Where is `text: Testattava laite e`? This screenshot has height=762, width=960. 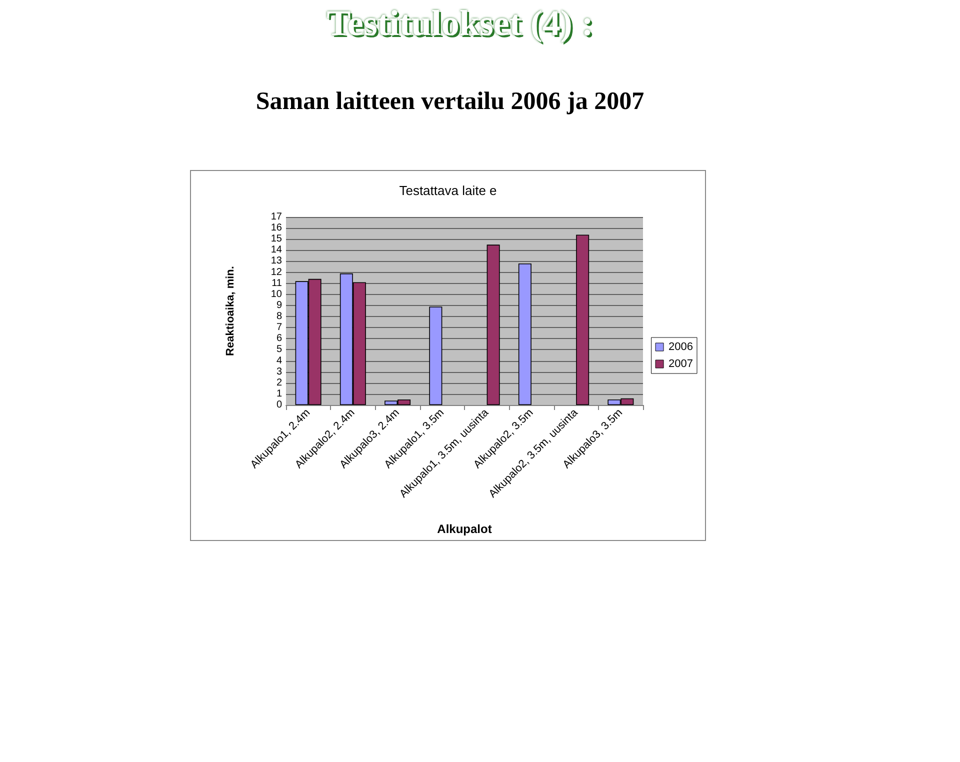 text: Testattava laite e is located at coordinates (448, 190).